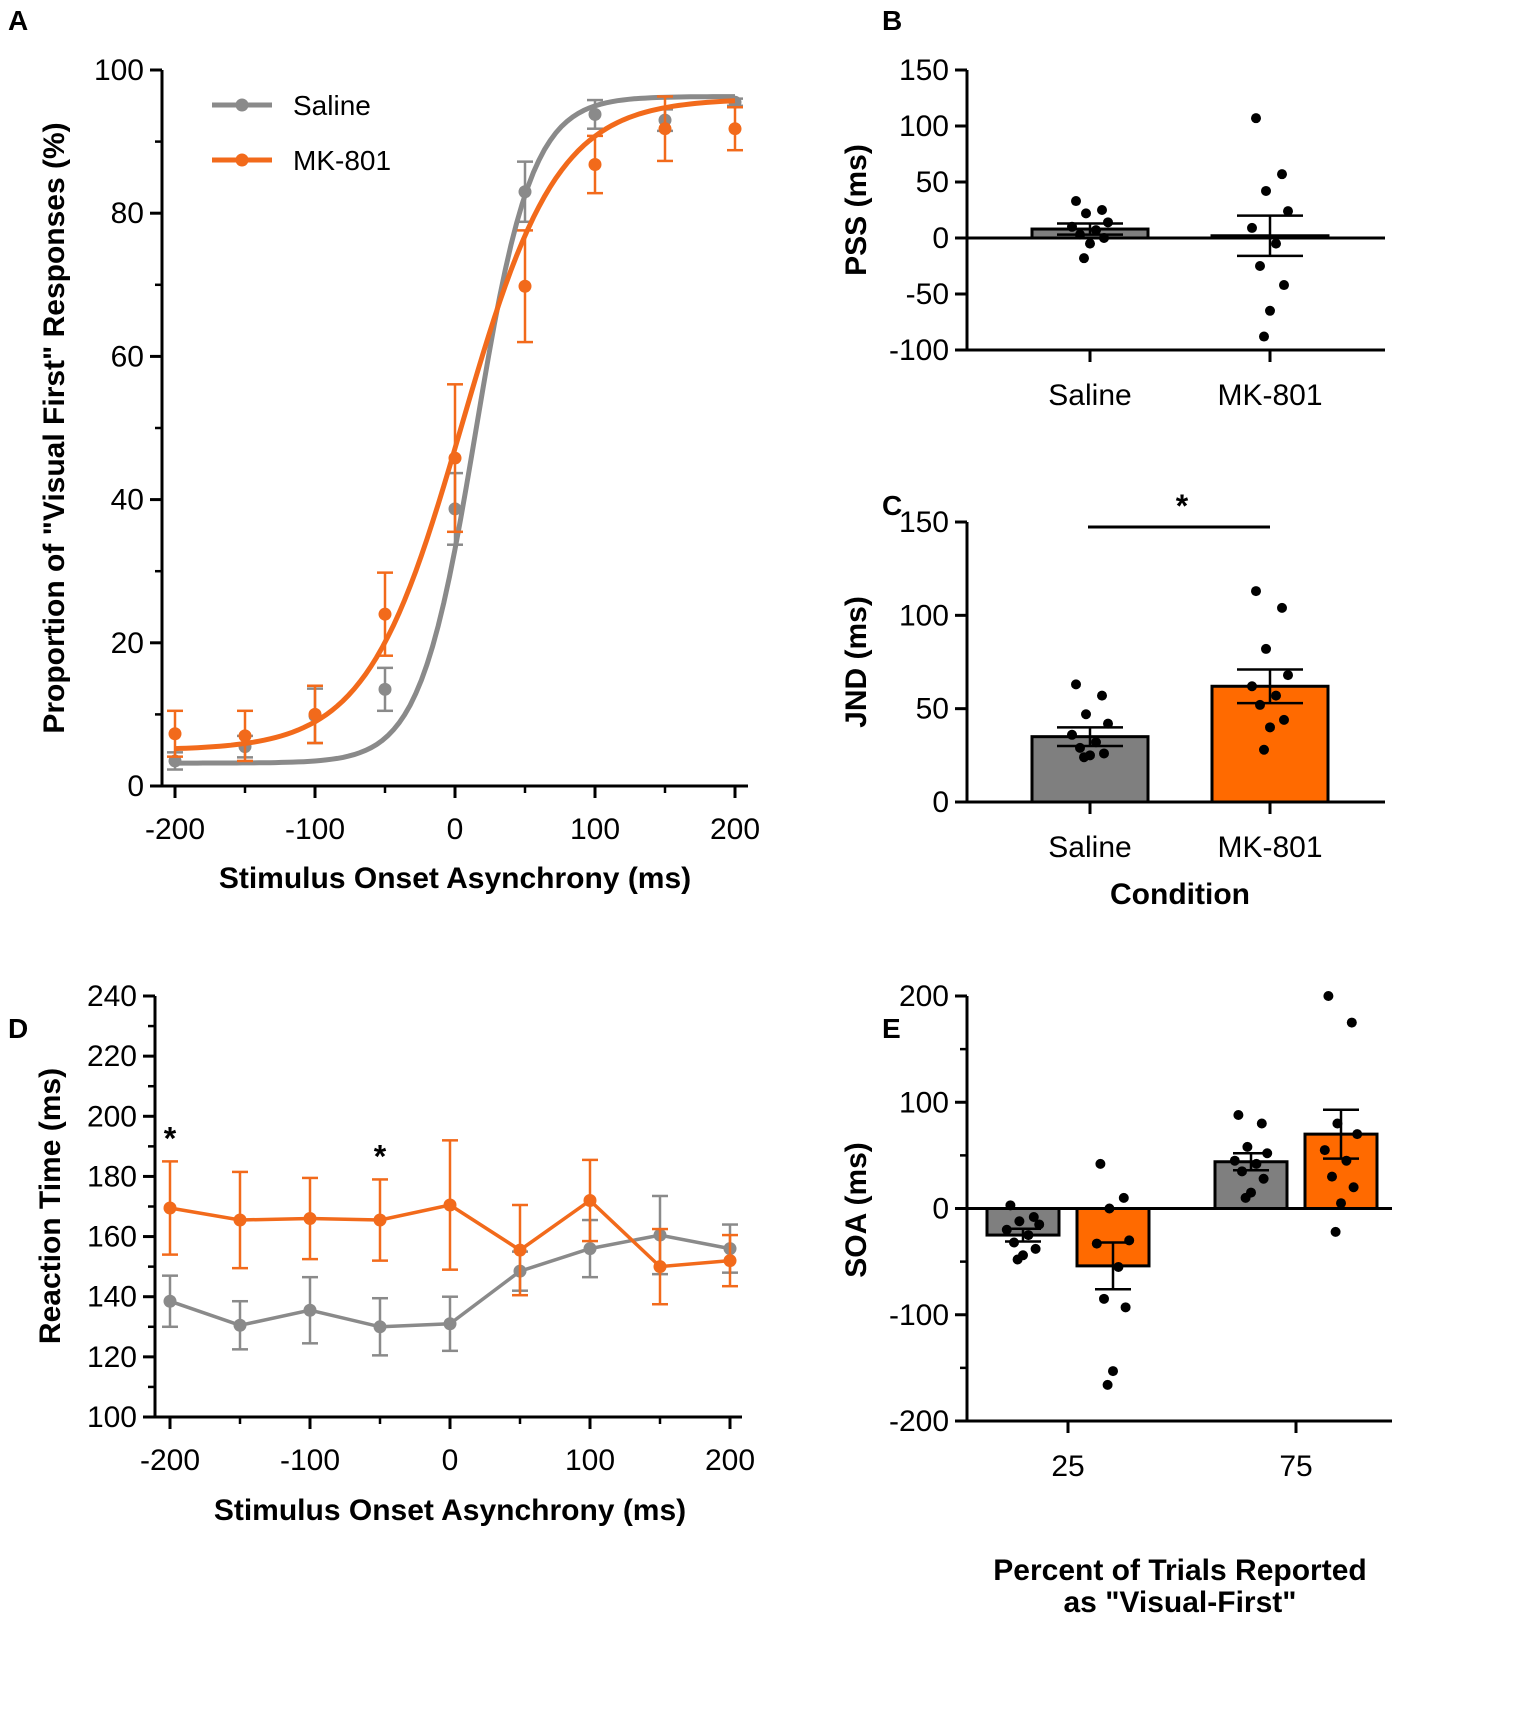  Describe the element at coordinates (1089, 847) in the screenshot. I see `panel-c-x-tick-label: Saline` at that location.